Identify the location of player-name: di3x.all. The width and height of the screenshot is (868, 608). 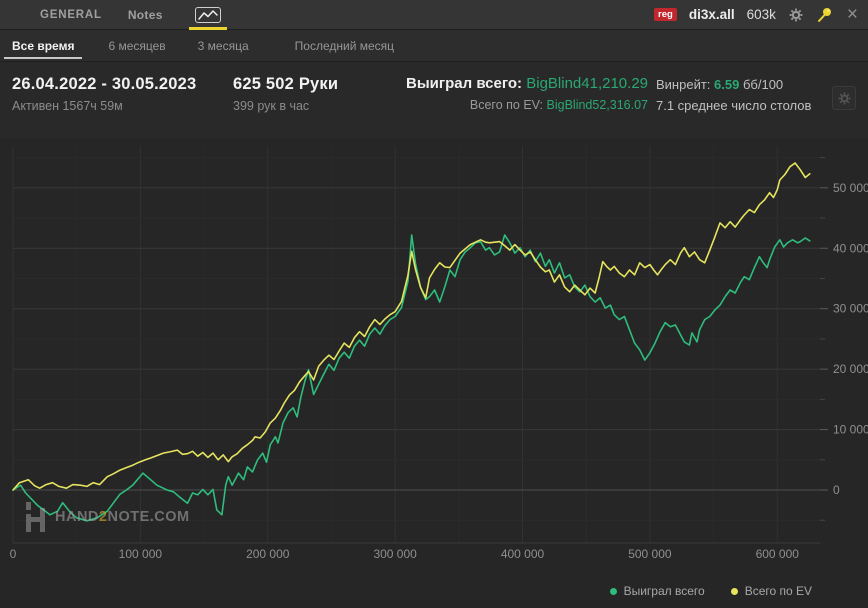
(711, 14).